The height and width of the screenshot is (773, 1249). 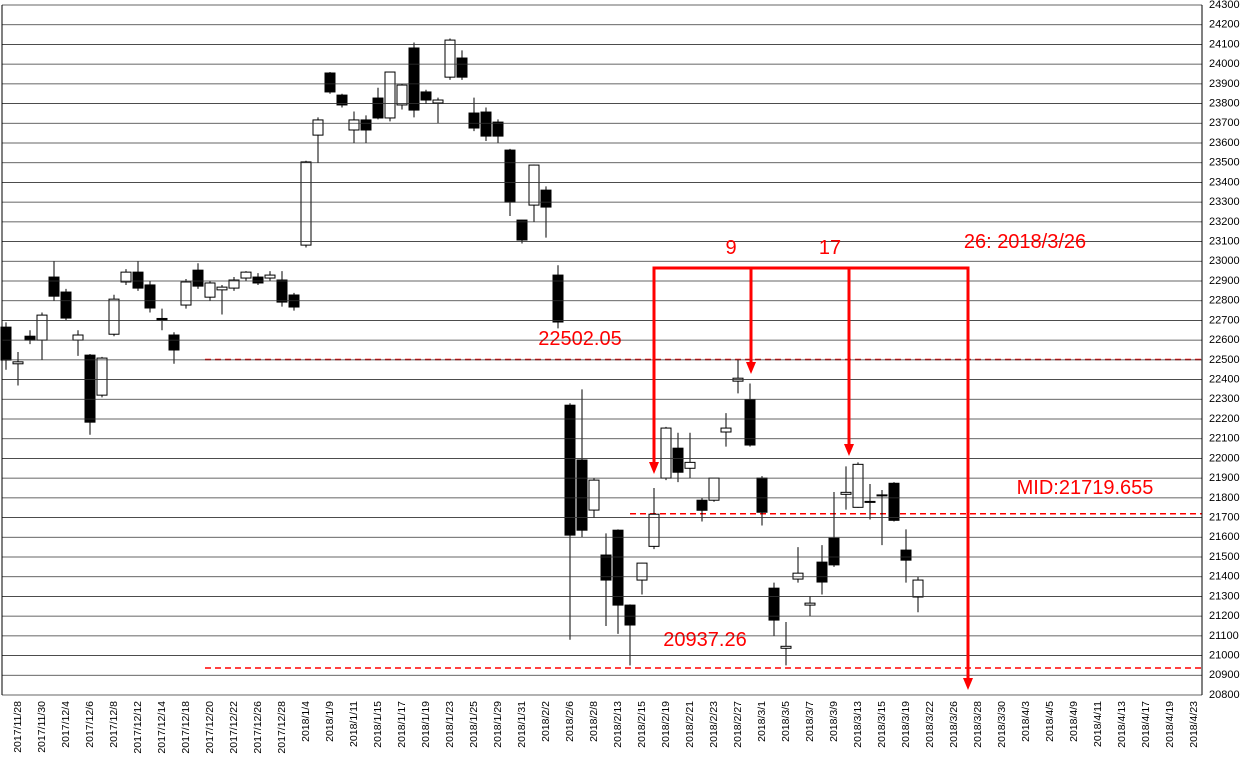 What do you see at coordinates (18, 727) in the screenshot?
I see `x-tick-label: 2017/11/28` at bounding box center [18, 727].